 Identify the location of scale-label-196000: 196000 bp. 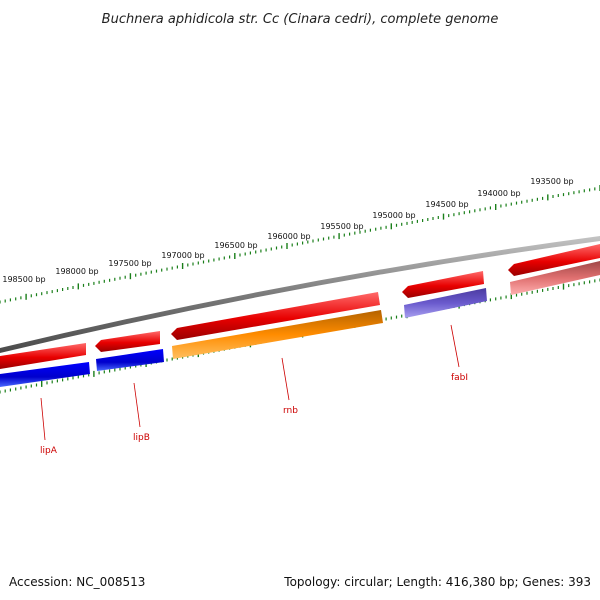
(288, 236).